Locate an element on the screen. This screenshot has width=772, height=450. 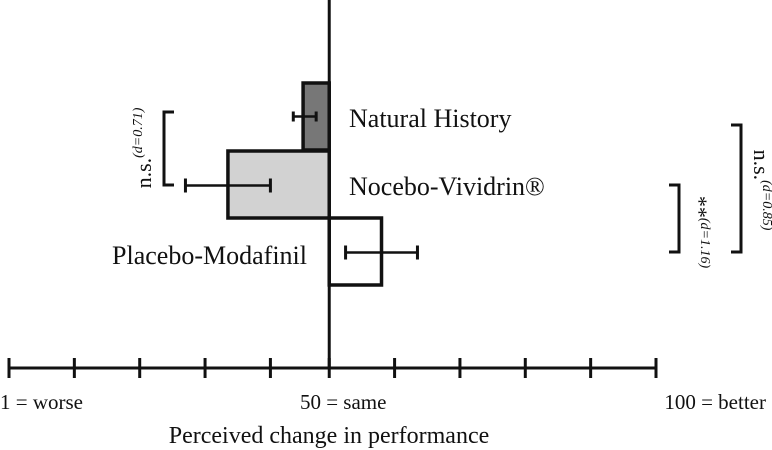
category-label: Natural History is located at coordinates (430, 118).